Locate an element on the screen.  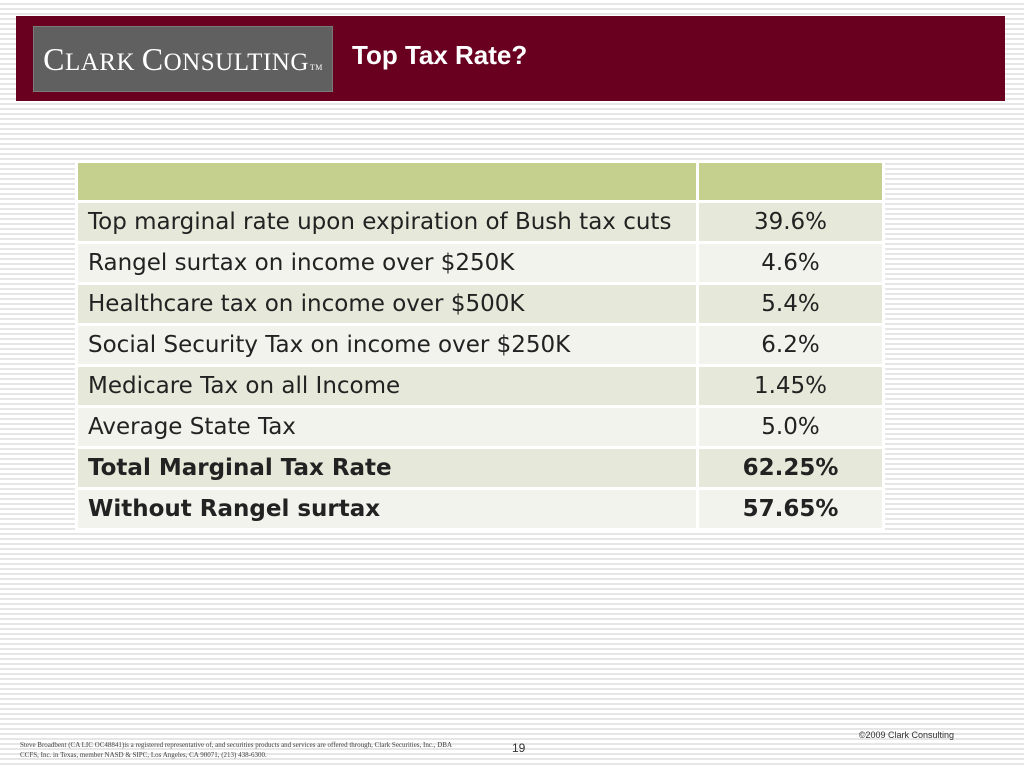
row-value: 1.45% is located at coordinates (790, 386).